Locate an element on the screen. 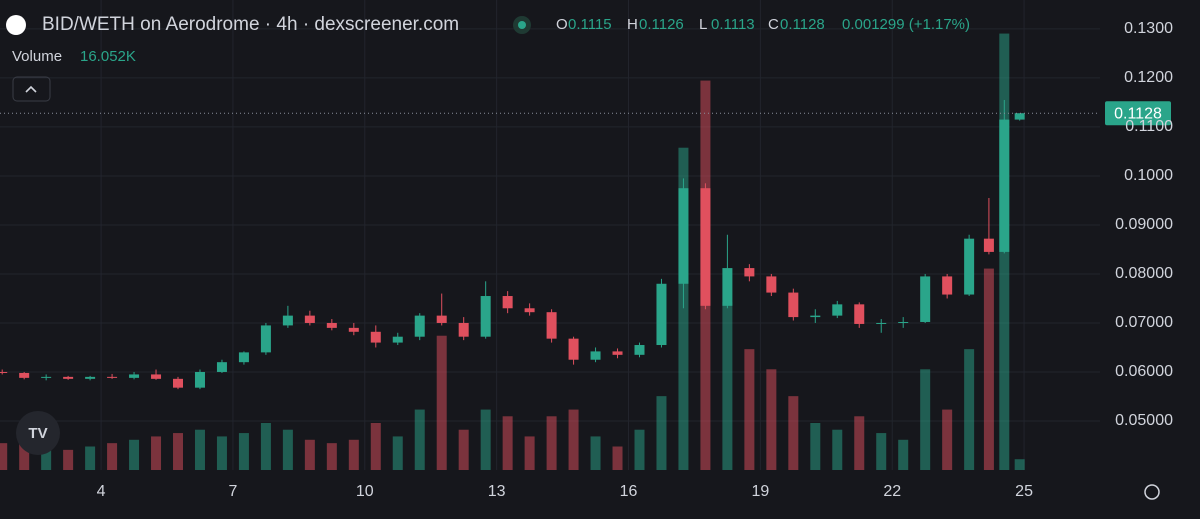 This screenshot has height=519, width=1200. ohlc-value: 0.1128 is located at coordinates (802, 24).